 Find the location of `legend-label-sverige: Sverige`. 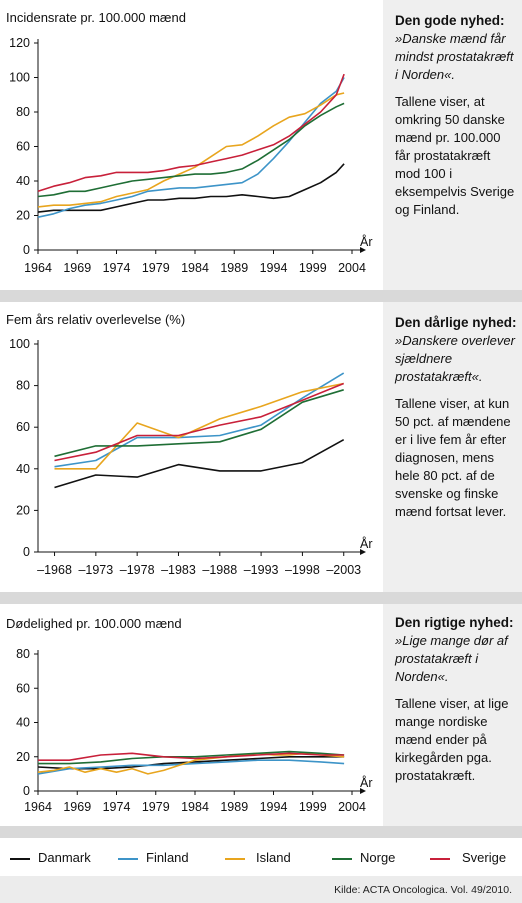

legend-label-sverige: Sverige is located at coordinates (484, 857).